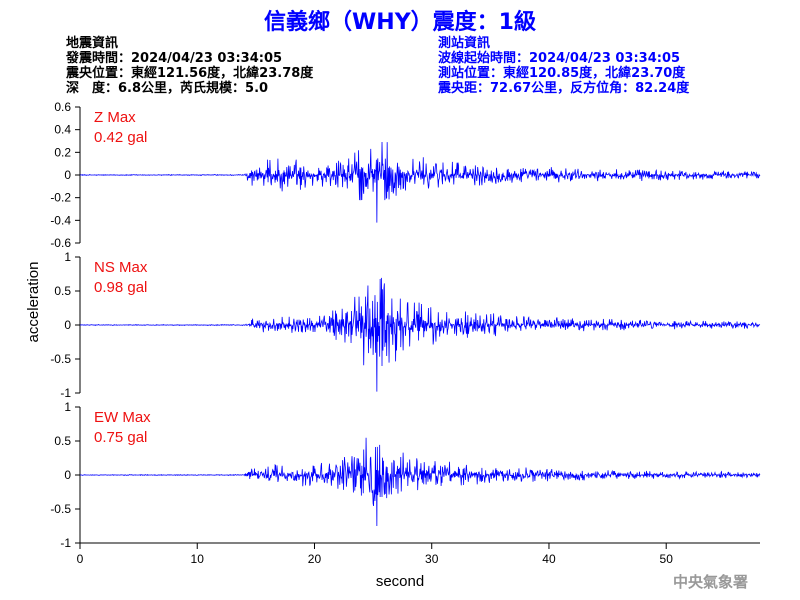 This screenshot has width=800, height=600. What do you see at coordinates (33, 302) in the screenshot?
I see `y-axis-title: acceleration` at bounding box center [33, 302].